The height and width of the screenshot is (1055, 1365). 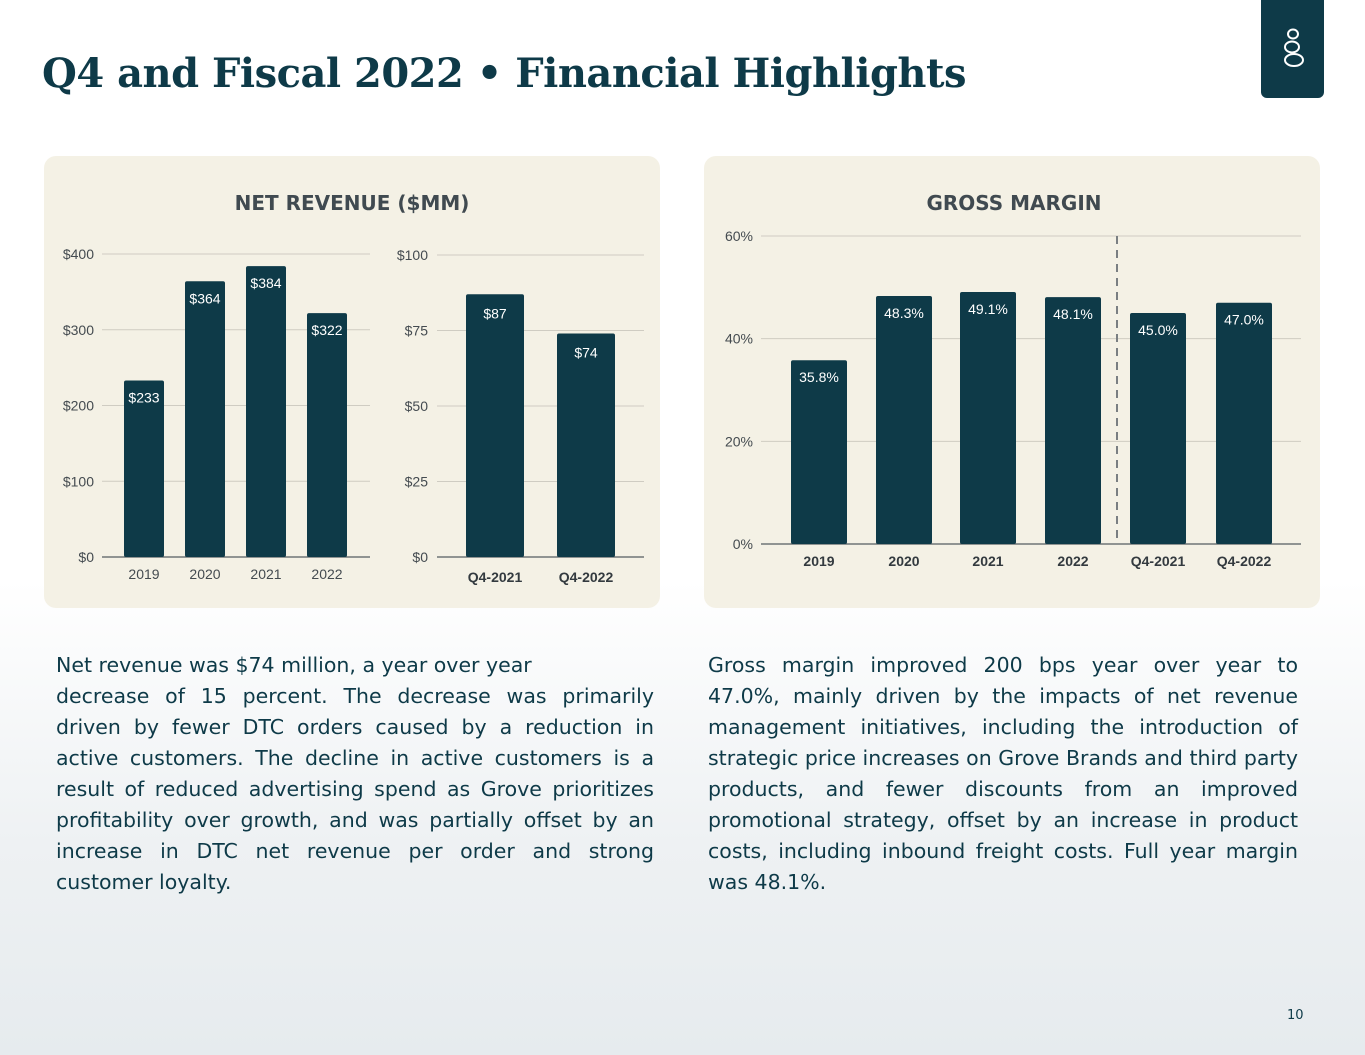 I want to click on annual-revenue-y-tick: $200, so click(x=78, y=406).